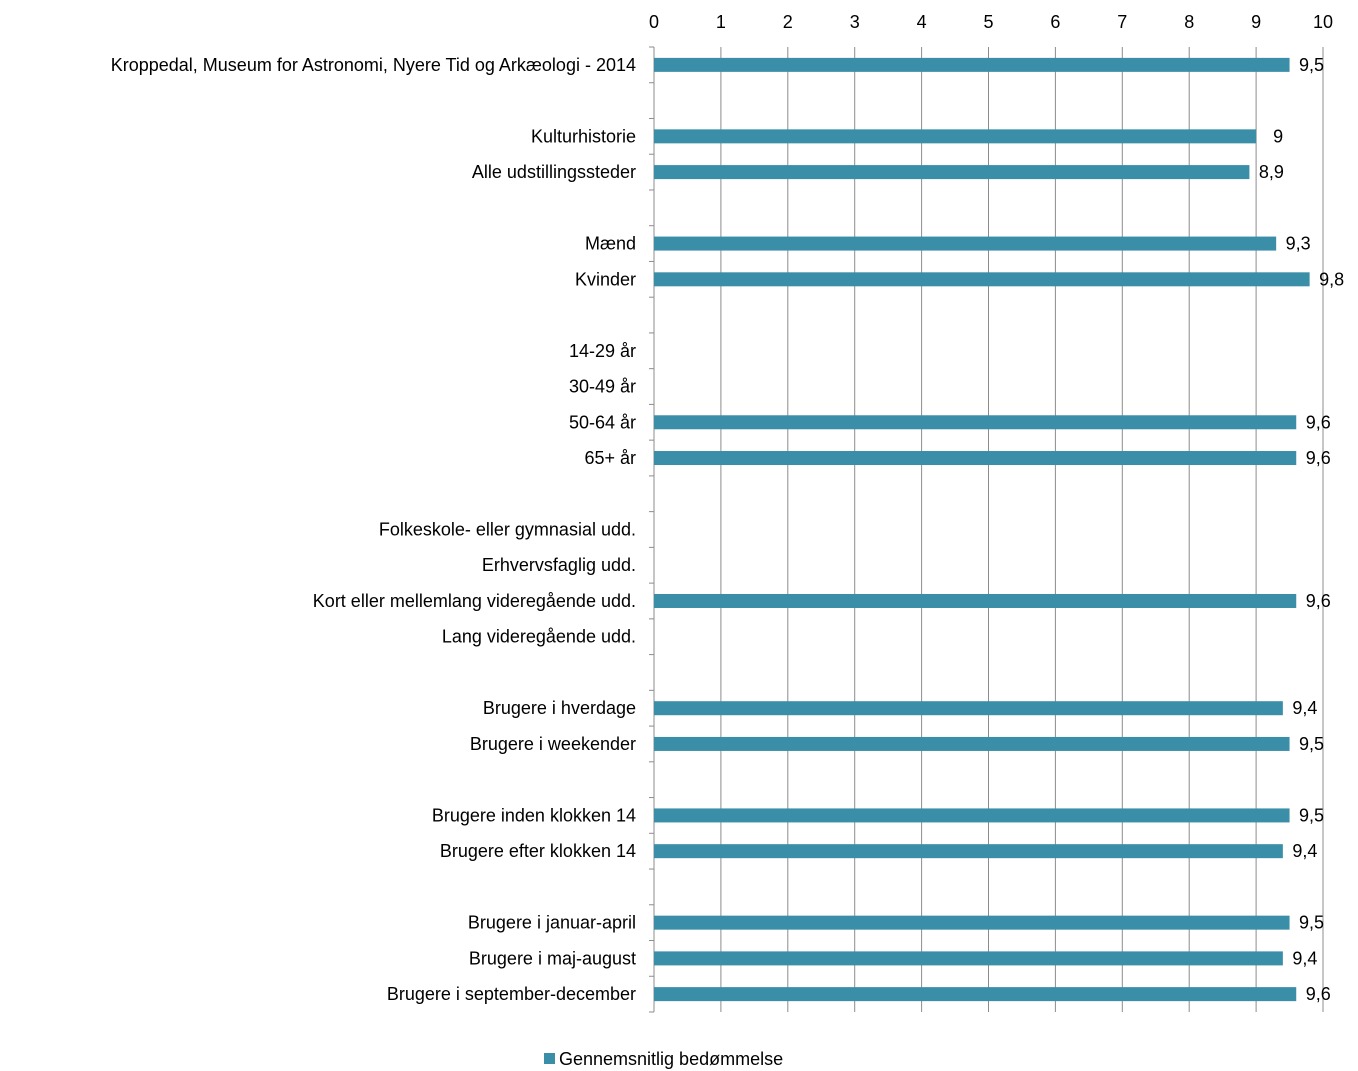  Describe the element at coordinates (1122, 22) in the screenshot. I see `x-tick-label: 7` at that location.